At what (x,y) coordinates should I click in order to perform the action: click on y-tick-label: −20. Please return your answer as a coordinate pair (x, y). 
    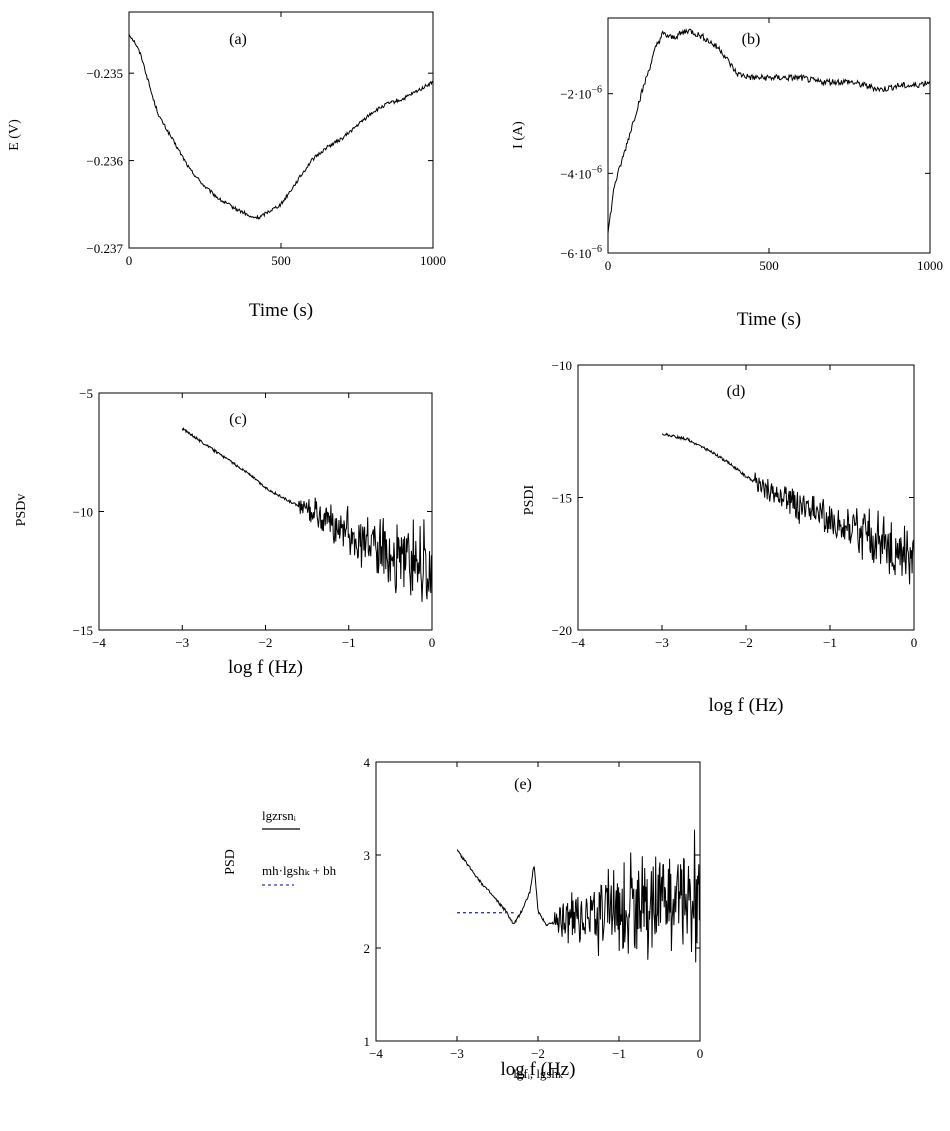
    Looking at the image, I should click on (562, 630).